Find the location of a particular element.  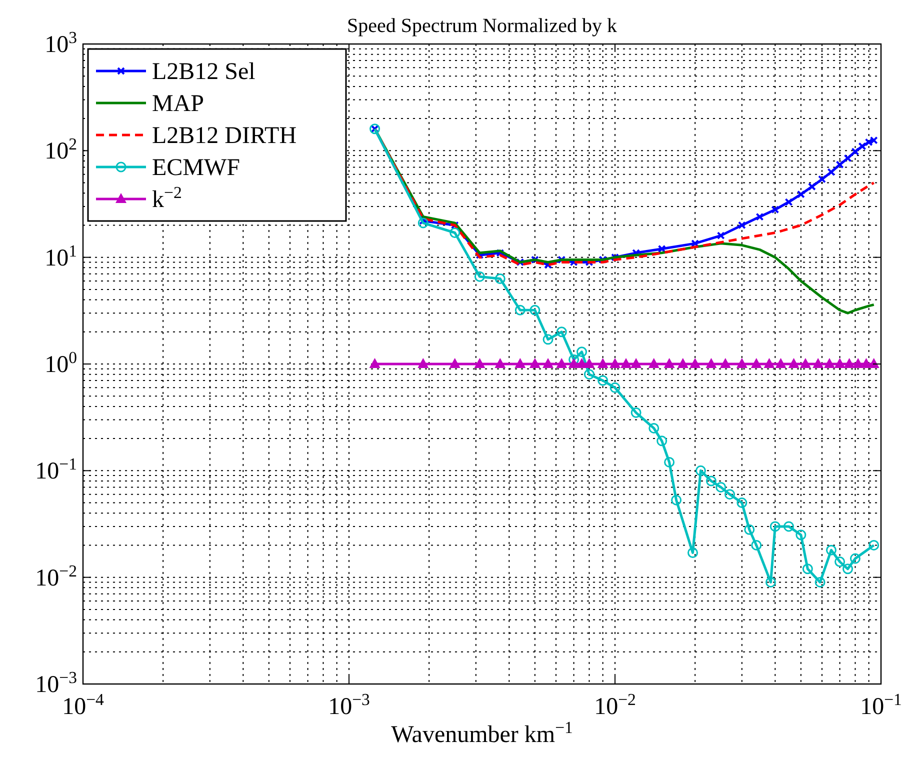

legend-label: ECMWF is located at coordinates (196, 168).